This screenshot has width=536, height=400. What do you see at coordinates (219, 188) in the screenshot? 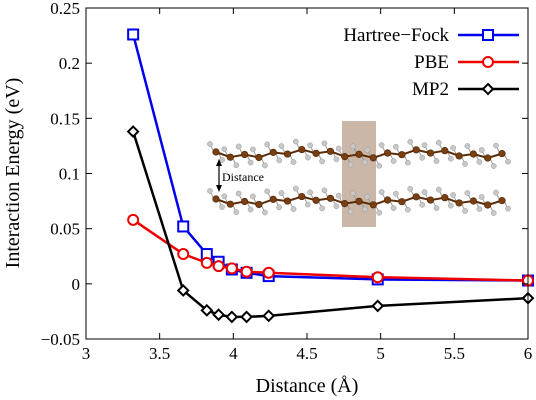
I see `arrow-head-down` at bounding box center [219, 188].